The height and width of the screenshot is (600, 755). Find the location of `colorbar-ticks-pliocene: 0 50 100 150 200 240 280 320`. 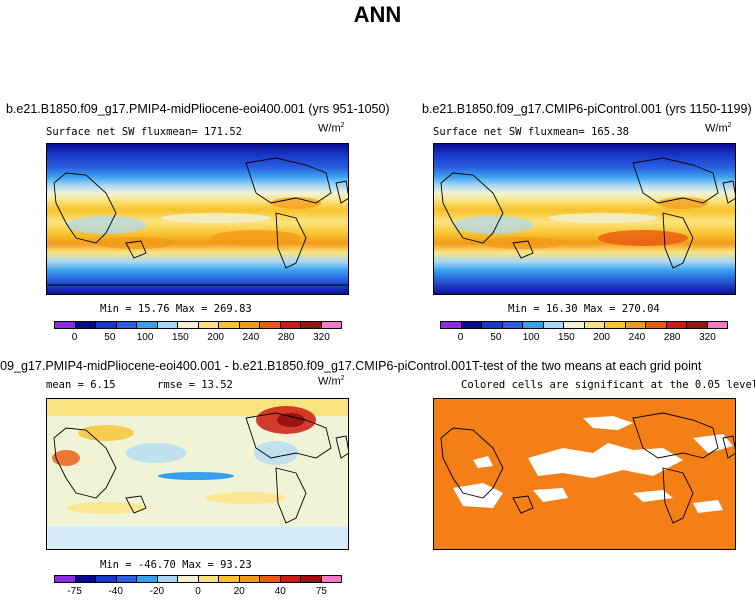

colorbar-ticks-pliocene: 0 50 100 150 200 240 280 320 is located at coordinates (198, 338).